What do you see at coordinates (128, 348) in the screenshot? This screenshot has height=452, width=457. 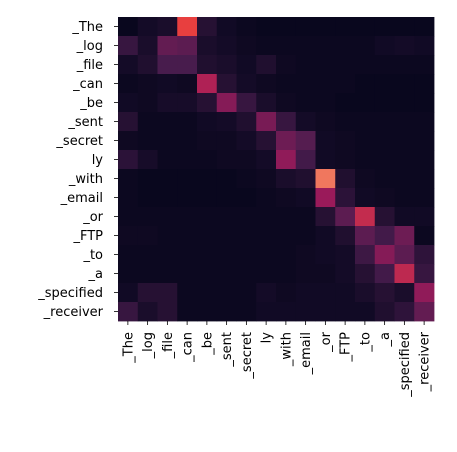 I see `column-tick-label-0: _The` at bounding box center [128, 348].